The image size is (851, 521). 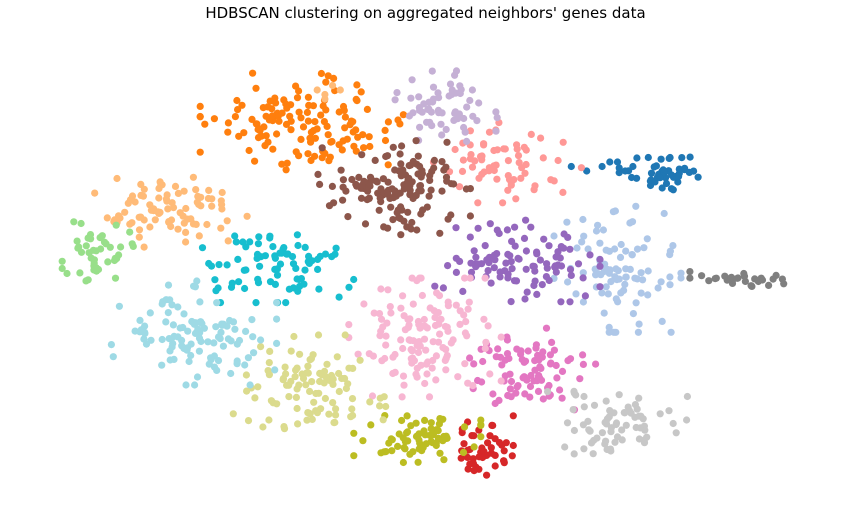 I want to click on scatter-point-cluster-green, so click(x=74, y=222).